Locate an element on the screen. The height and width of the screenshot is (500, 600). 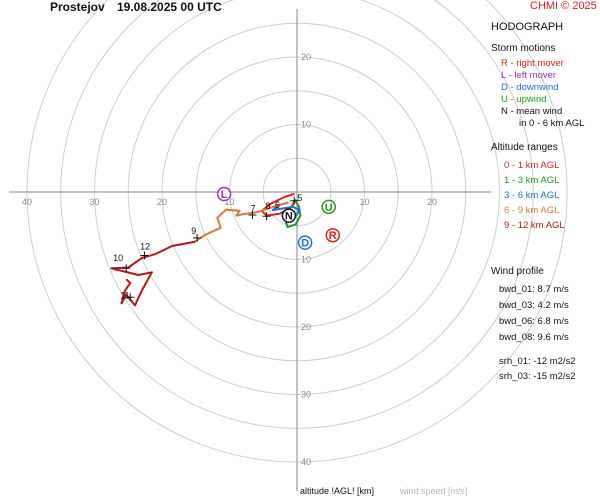
storm-item: R - right mover is located at coordinates (532, 63).